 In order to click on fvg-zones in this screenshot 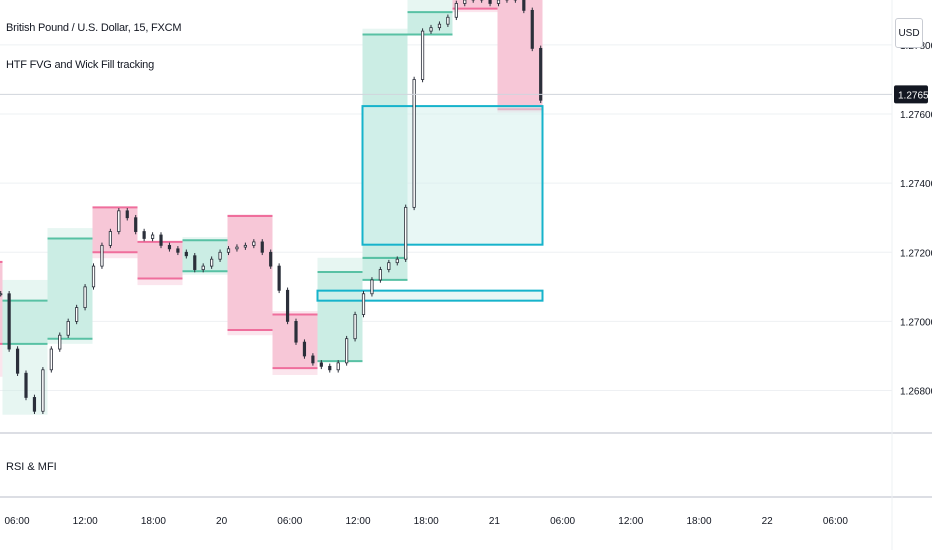, I will do `click(430, 203)`.